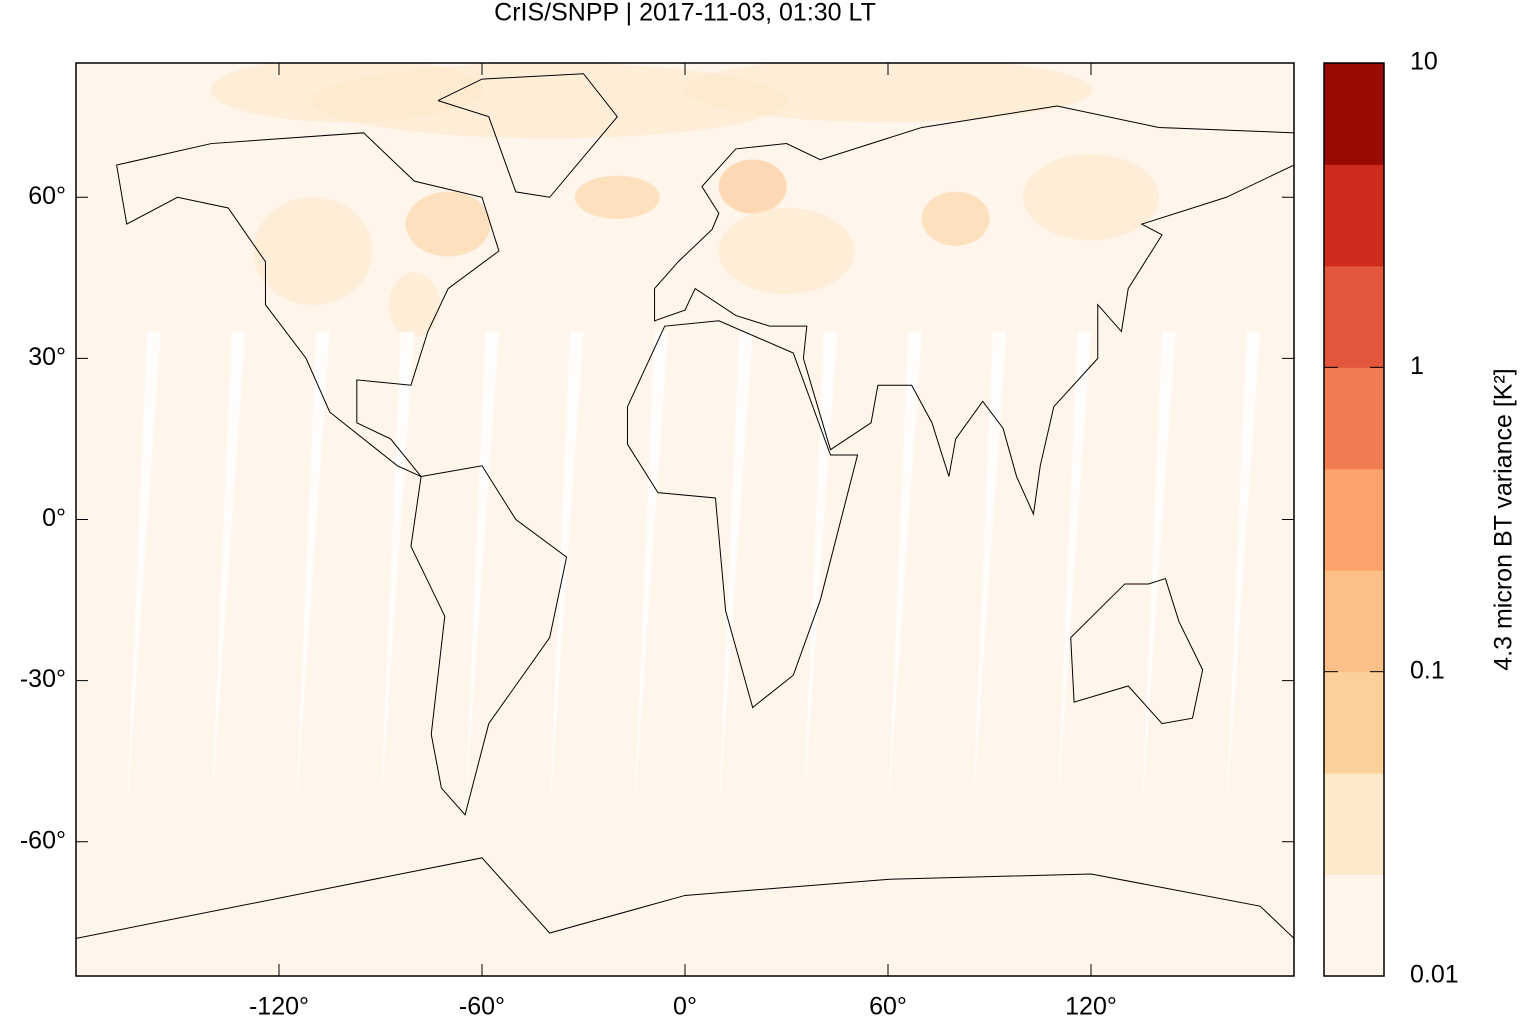  Describe the element at coordinates (1434, 975) in the screenshot. I see `colorbar-tick-label: 0.01` at that location.